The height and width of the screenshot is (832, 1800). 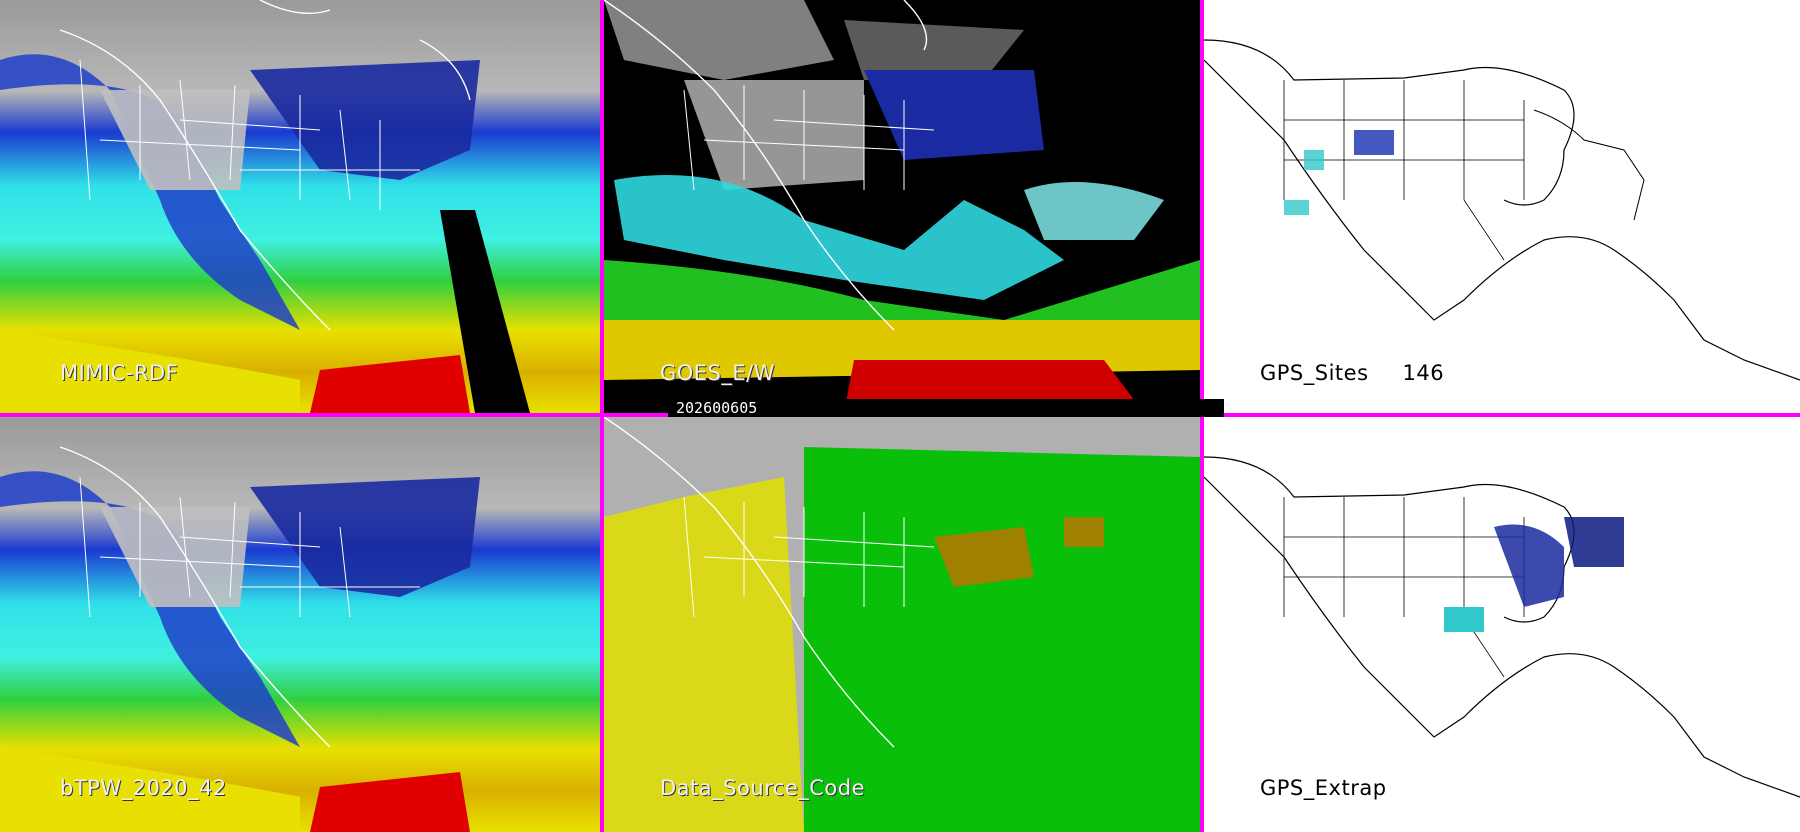 What do you see at coordinates (119, 373) in the screenshot?
I see `panel-label-mimic: MIMIC-RDF` at bounding box center [119, 373].